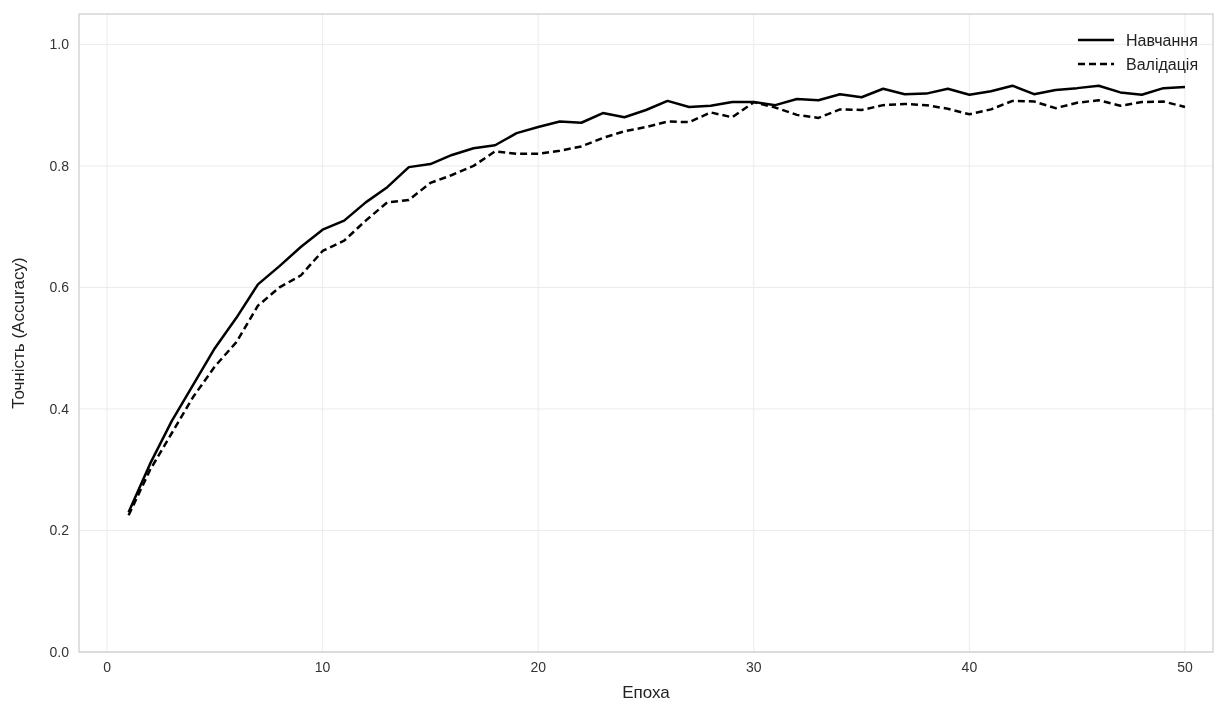 The height and width of the screenshot is (705, 1229). Describe the element at coordinates (59, 652) in the screenshot. I see `y-tick-label: 0.0` at that location.